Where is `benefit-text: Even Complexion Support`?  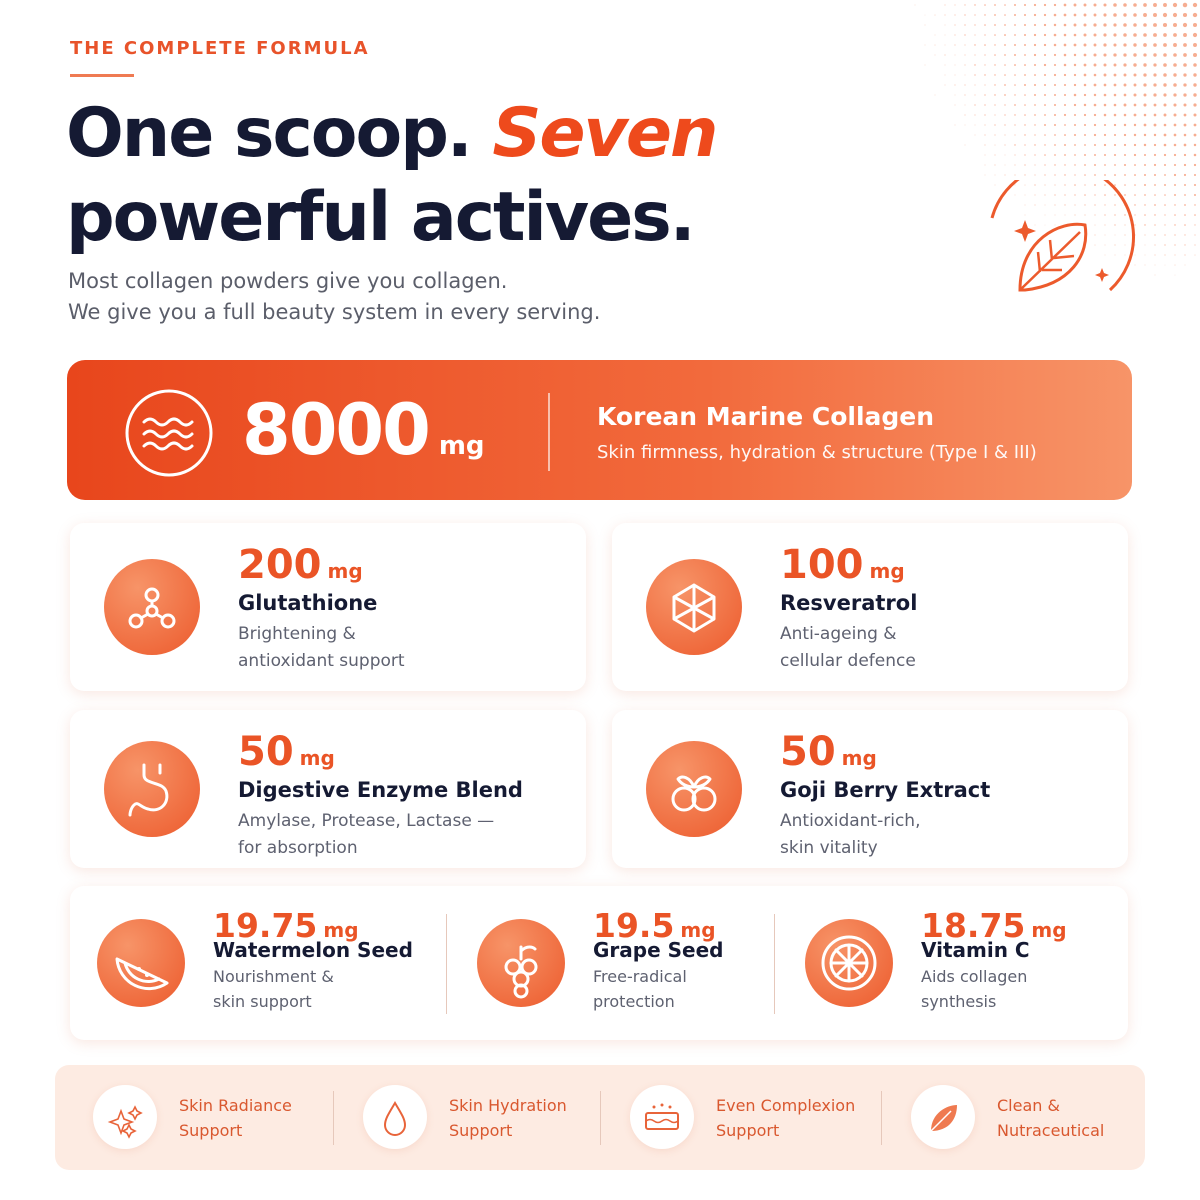 benefit-text: Even Complexion Support is located at coordinates (785, 1118).